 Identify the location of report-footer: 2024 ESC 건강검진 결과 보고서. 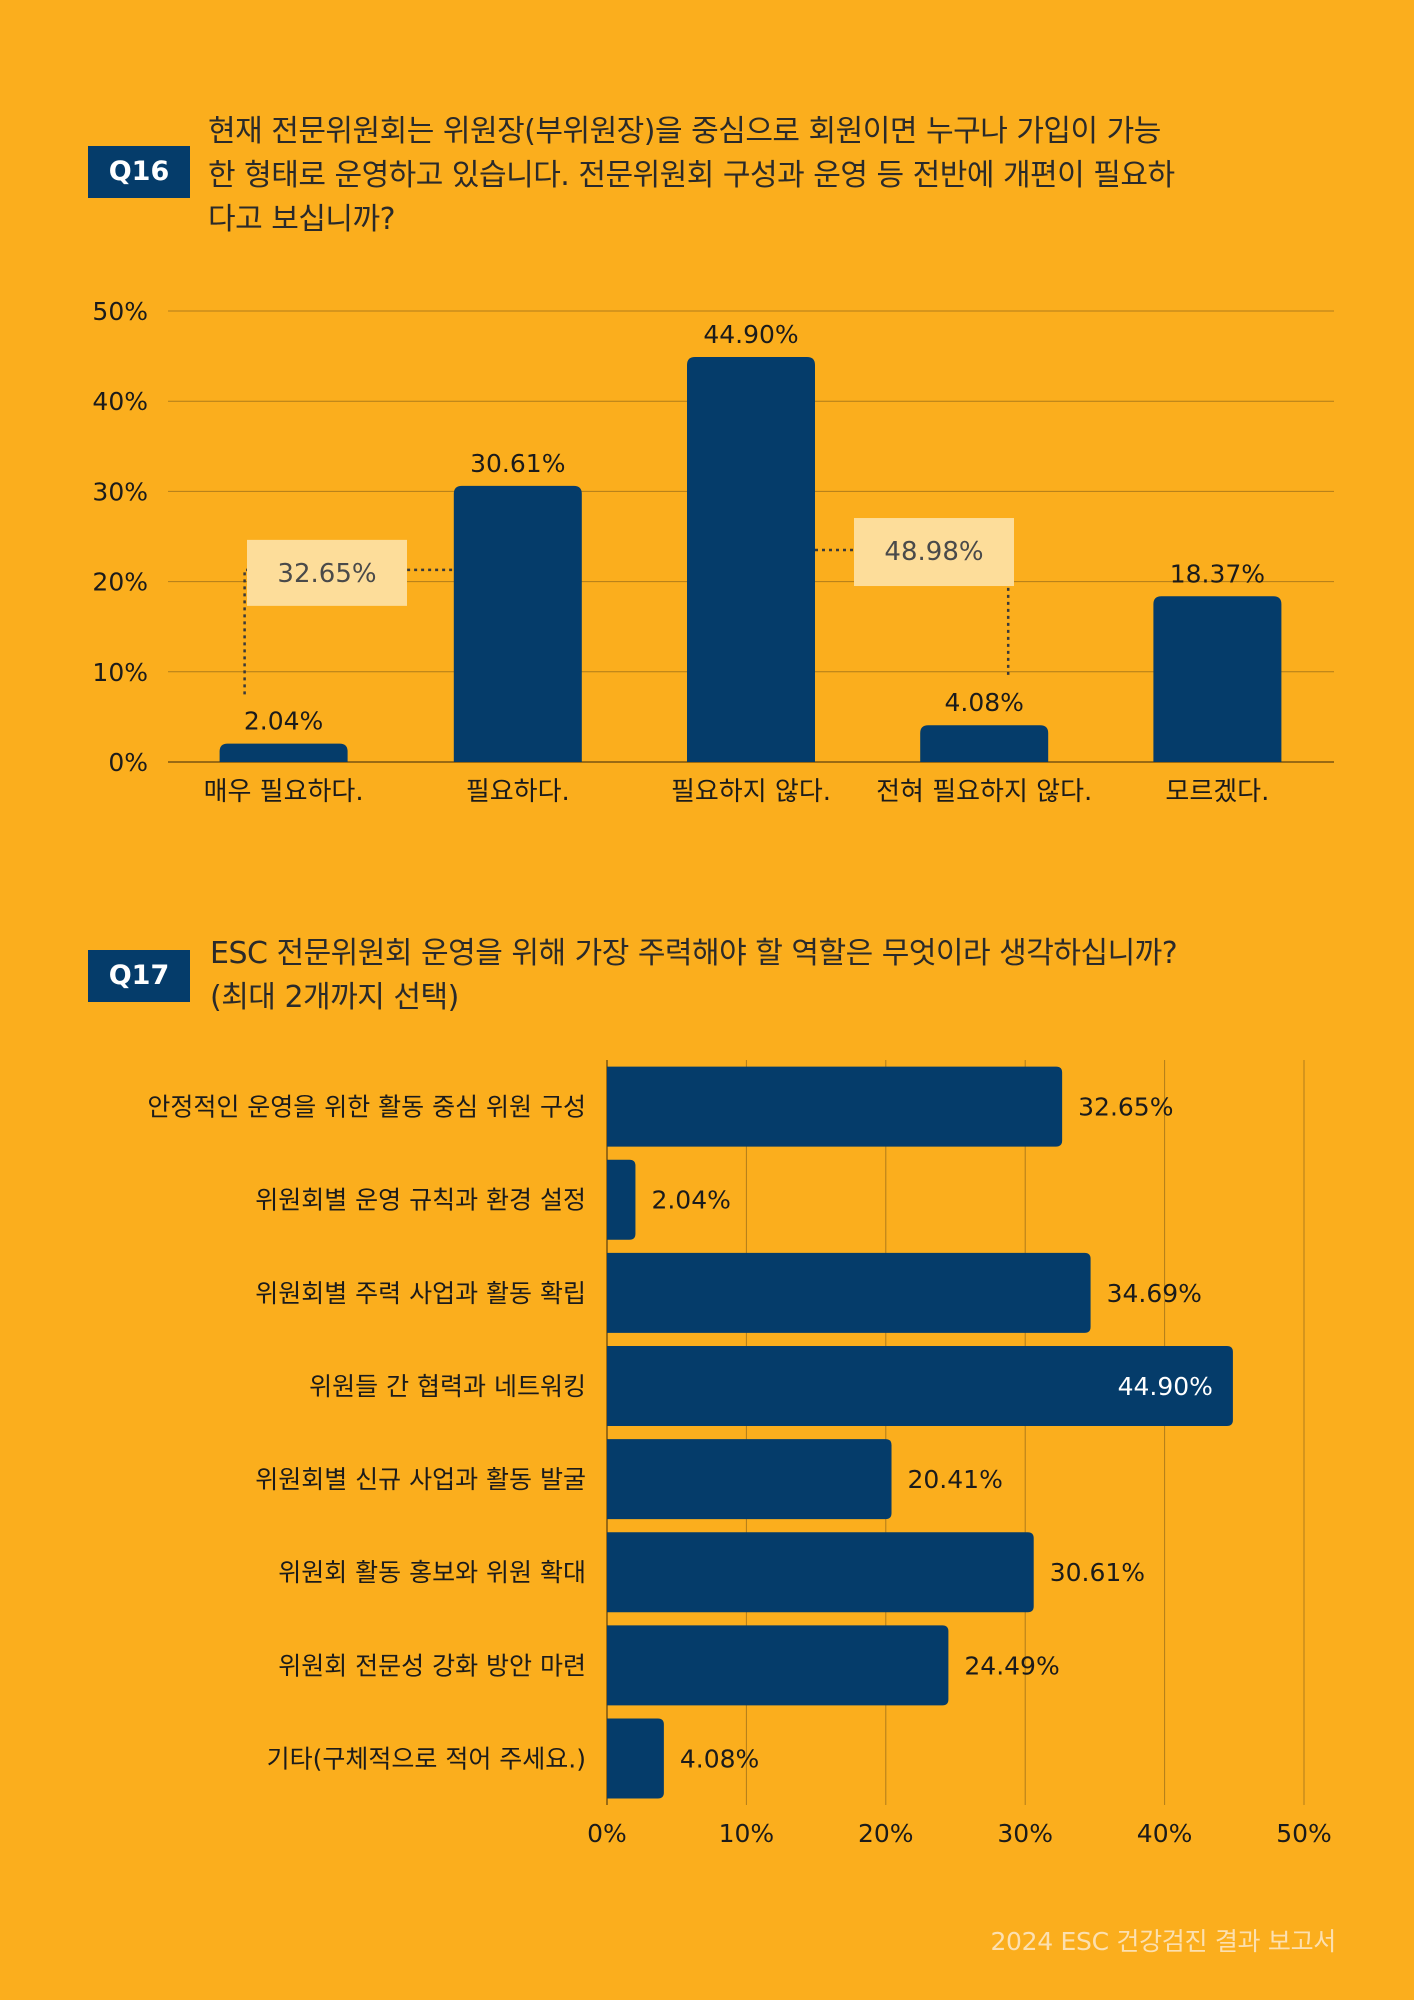
(1163, 1941).